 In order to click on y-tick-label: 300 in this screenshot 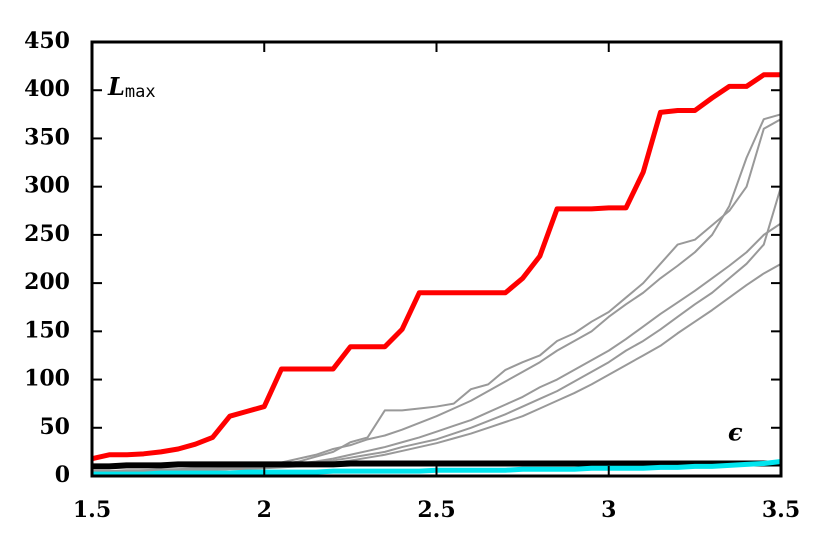, I will do `click(47, 186)`.